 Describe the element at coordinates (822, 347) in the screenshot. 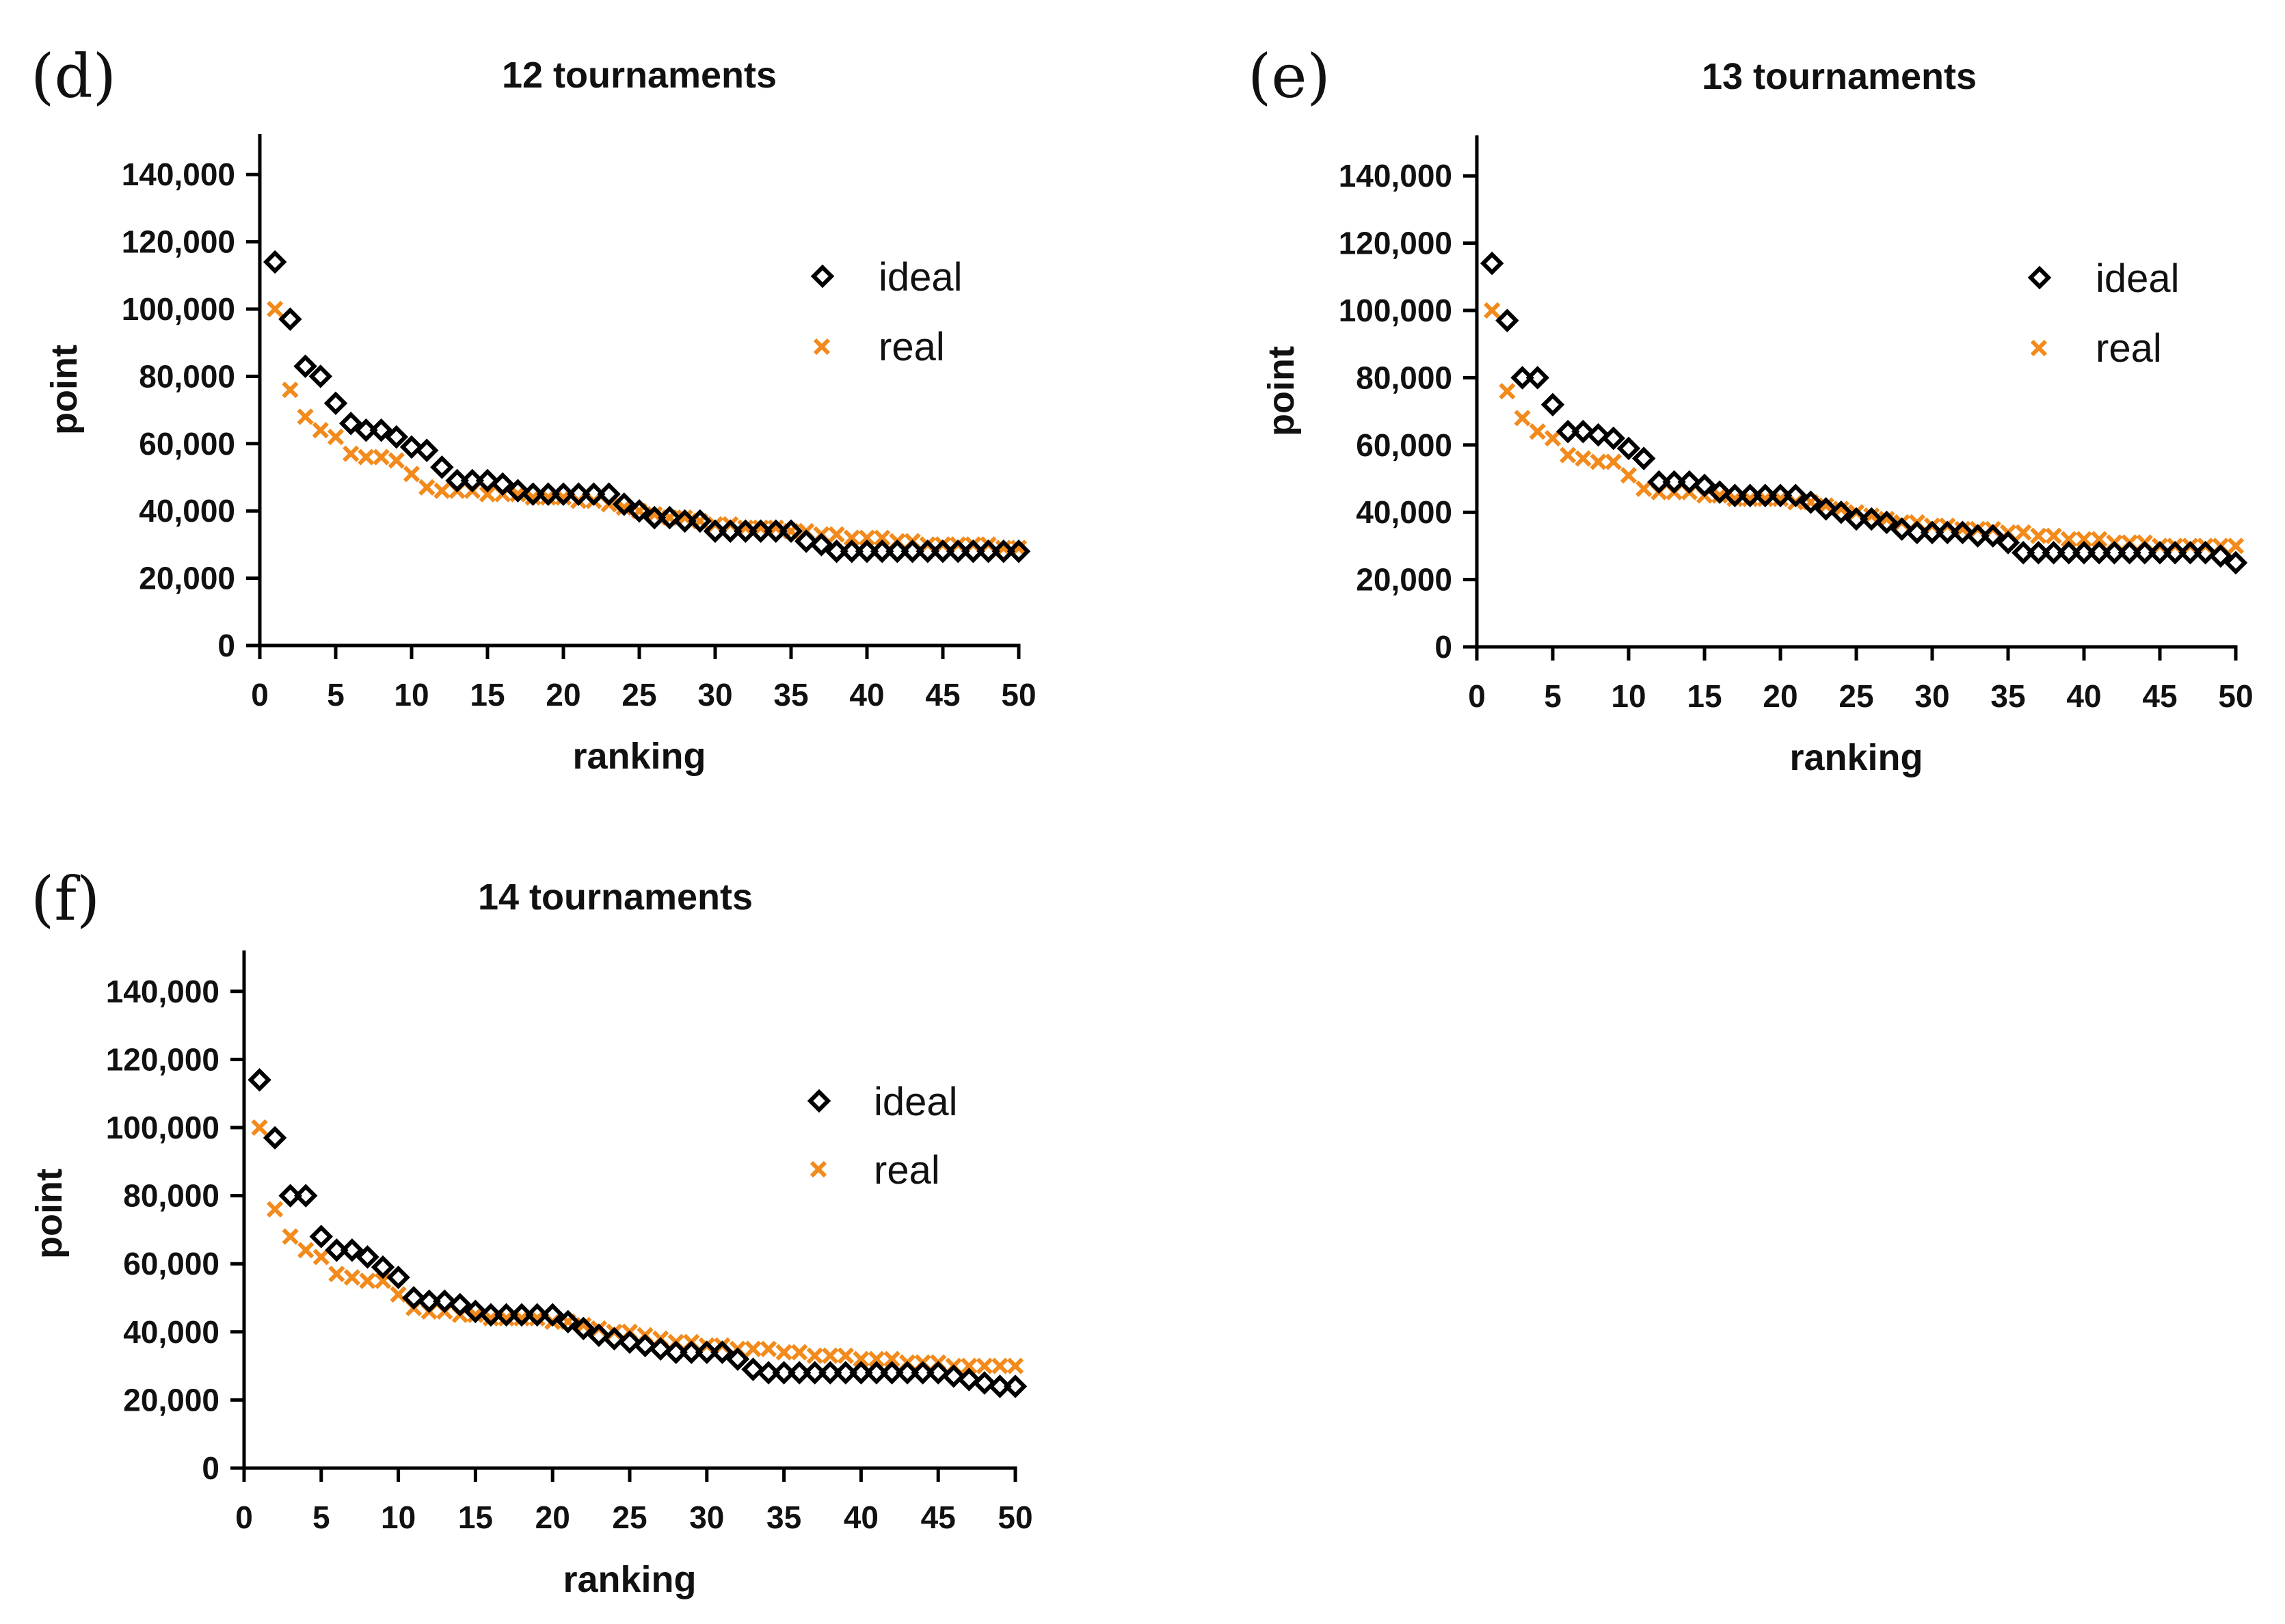

I see `legend-real-marker` at that location.